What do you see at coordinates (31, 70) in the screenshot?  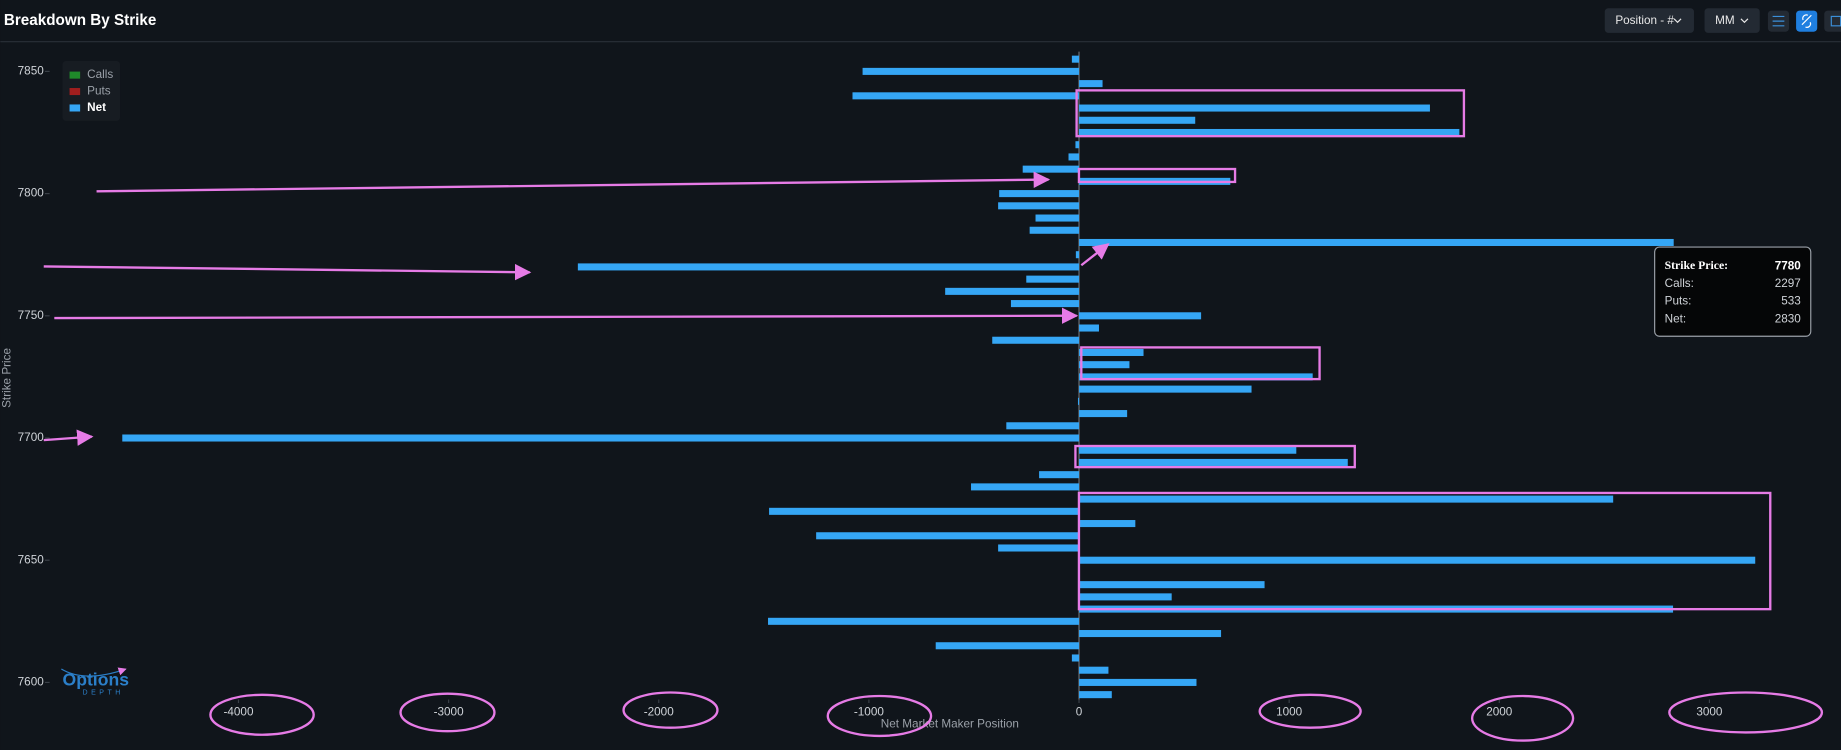 I see `y-tick-label: 7850` at bounding box center [31, 70].